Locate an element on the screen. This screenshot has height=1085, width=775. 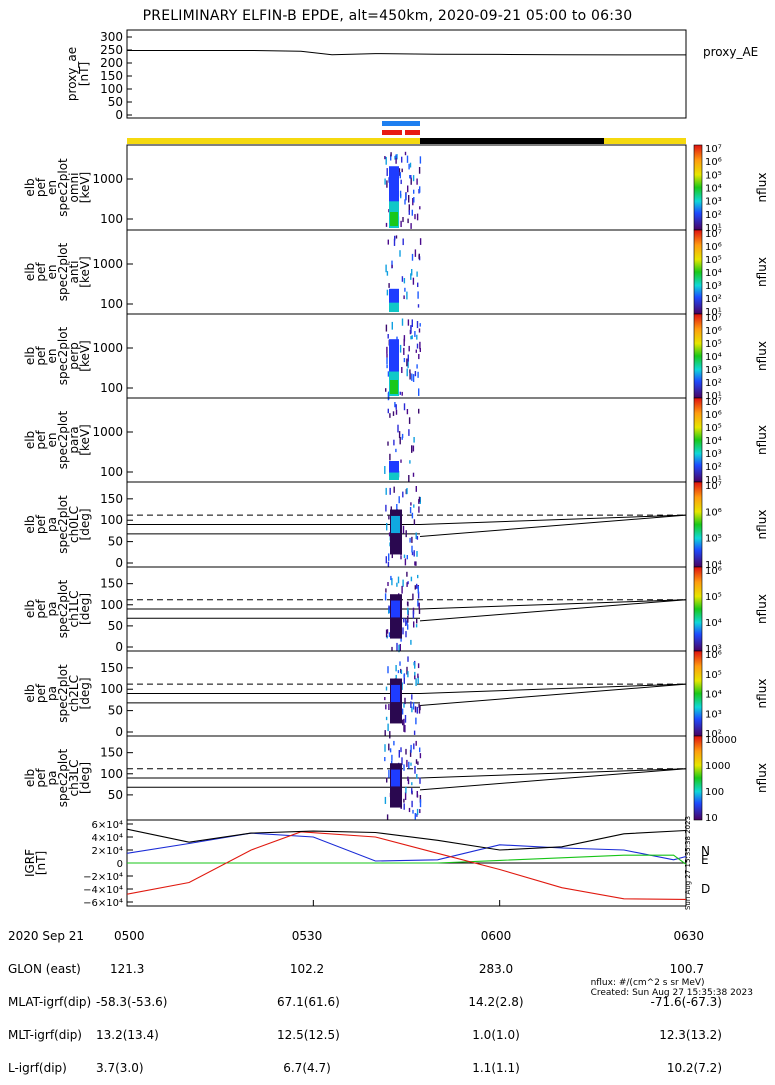
spec-colorbar-label-group: nflux is located at coordinates (762, 440).